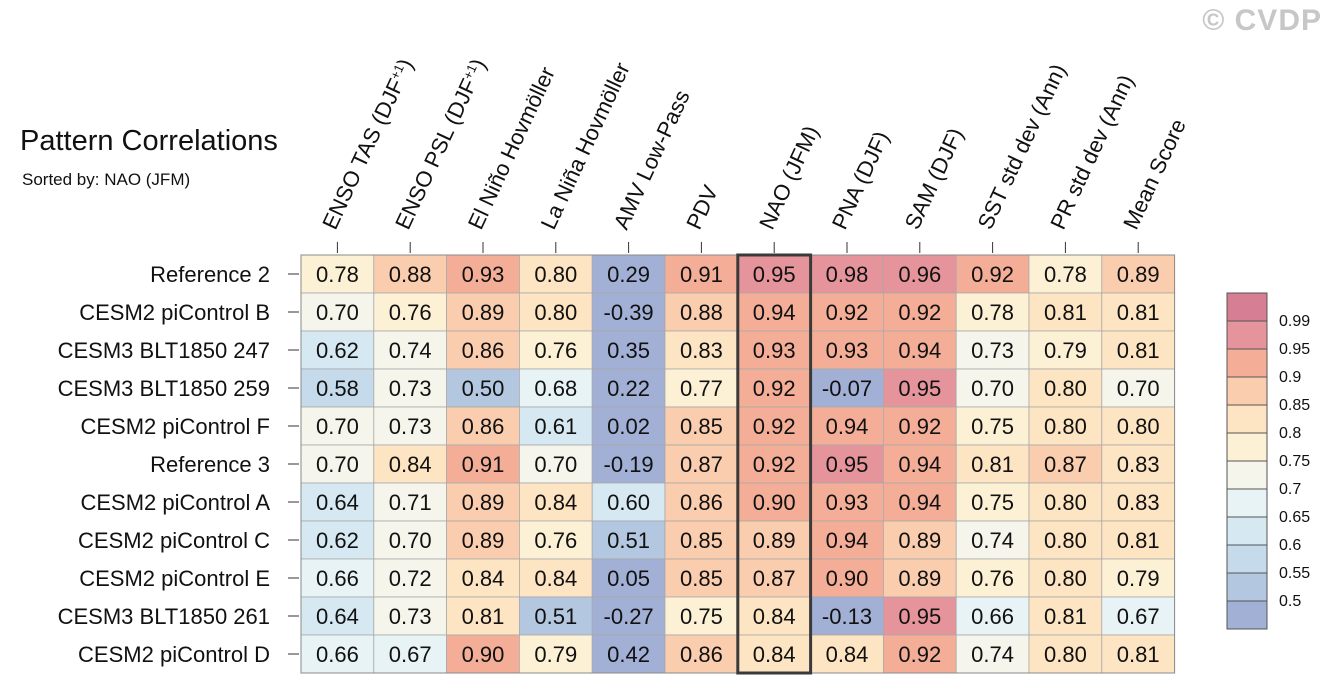 Image resolution: width=1334 pixels, height=689 pixels. What do you see at coordinates (1294, 573) in the screenshot?
I see `colorbar-tick-label: 0.55` at bounding box center [1294, 573].